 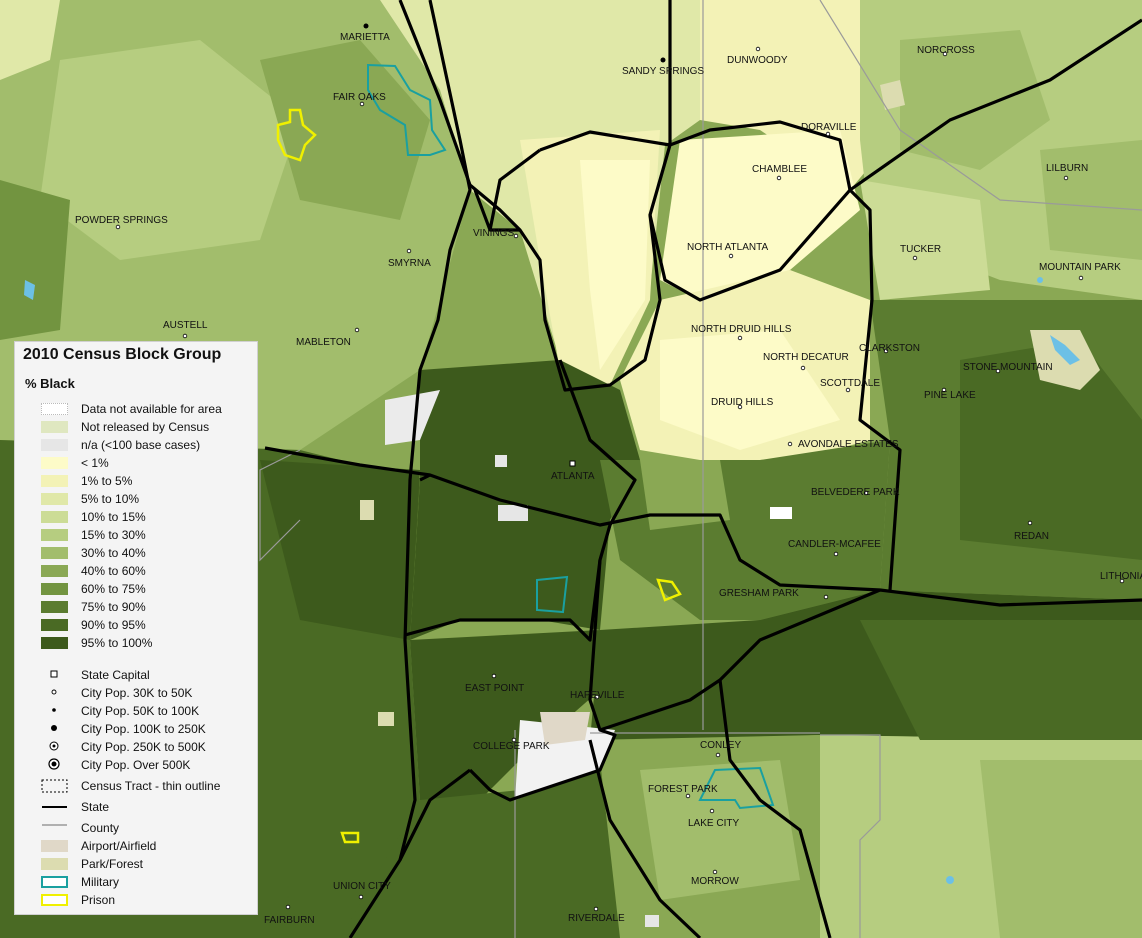 What do you see at coordinates (143, 729) in the screenshot?
I see `legend-label: City Pop. 100K to 250K` at bounding box center [143, 729].